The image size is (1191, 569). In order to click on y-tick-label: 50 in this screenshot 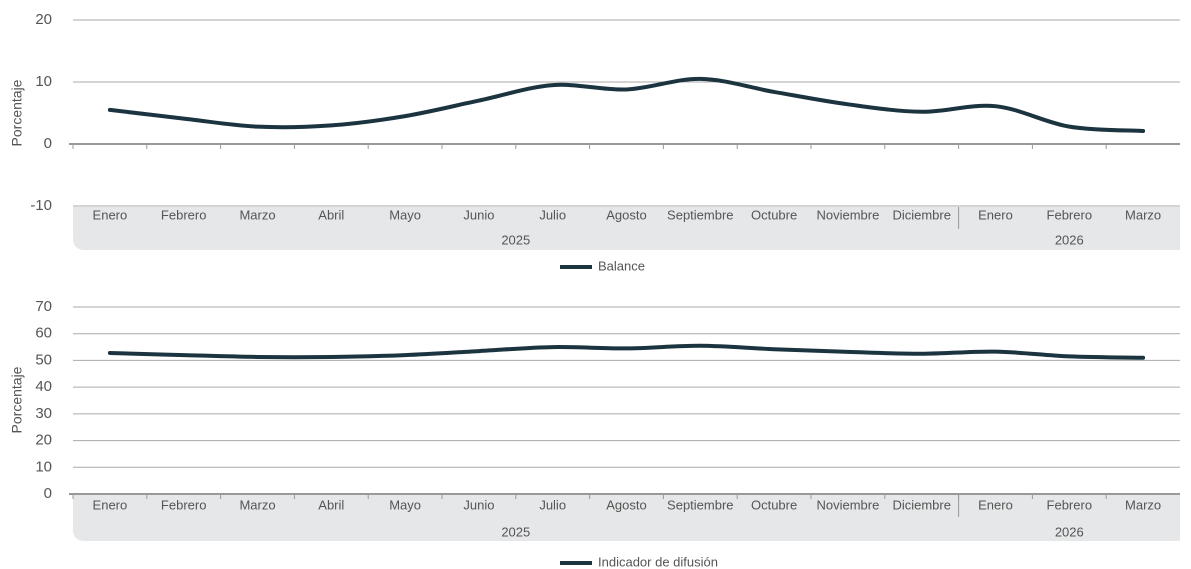, I will do `click(43, 359)`.